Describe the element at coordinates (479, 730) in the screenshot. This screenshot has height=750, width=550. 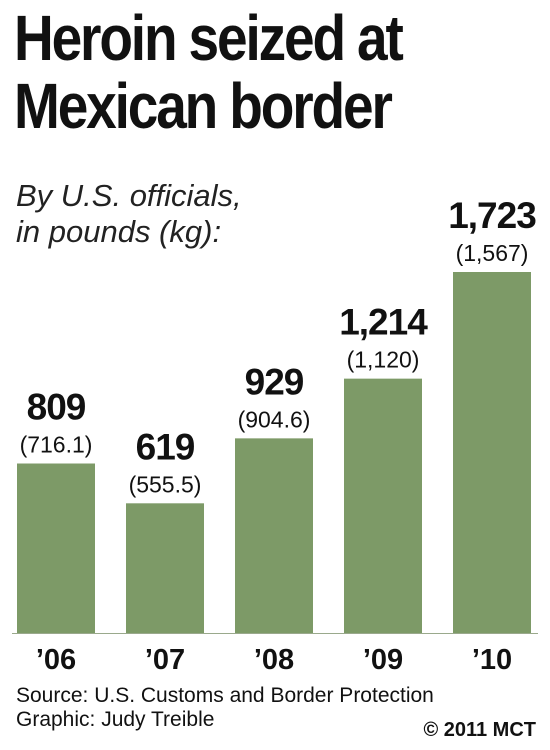
I see `copyright-notice: © 2011 MCT` at that location.